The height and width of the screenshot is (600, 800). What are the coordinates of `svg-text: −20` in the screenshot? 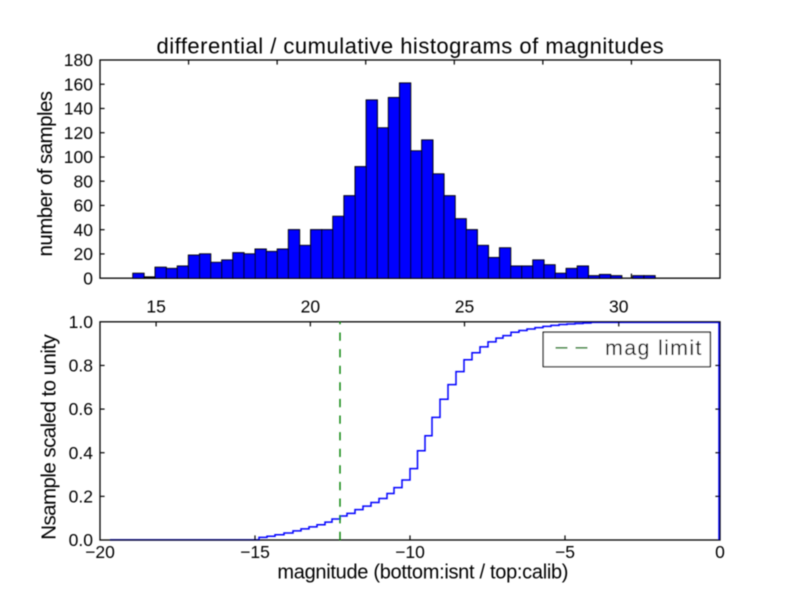 It's located at (100, 552).